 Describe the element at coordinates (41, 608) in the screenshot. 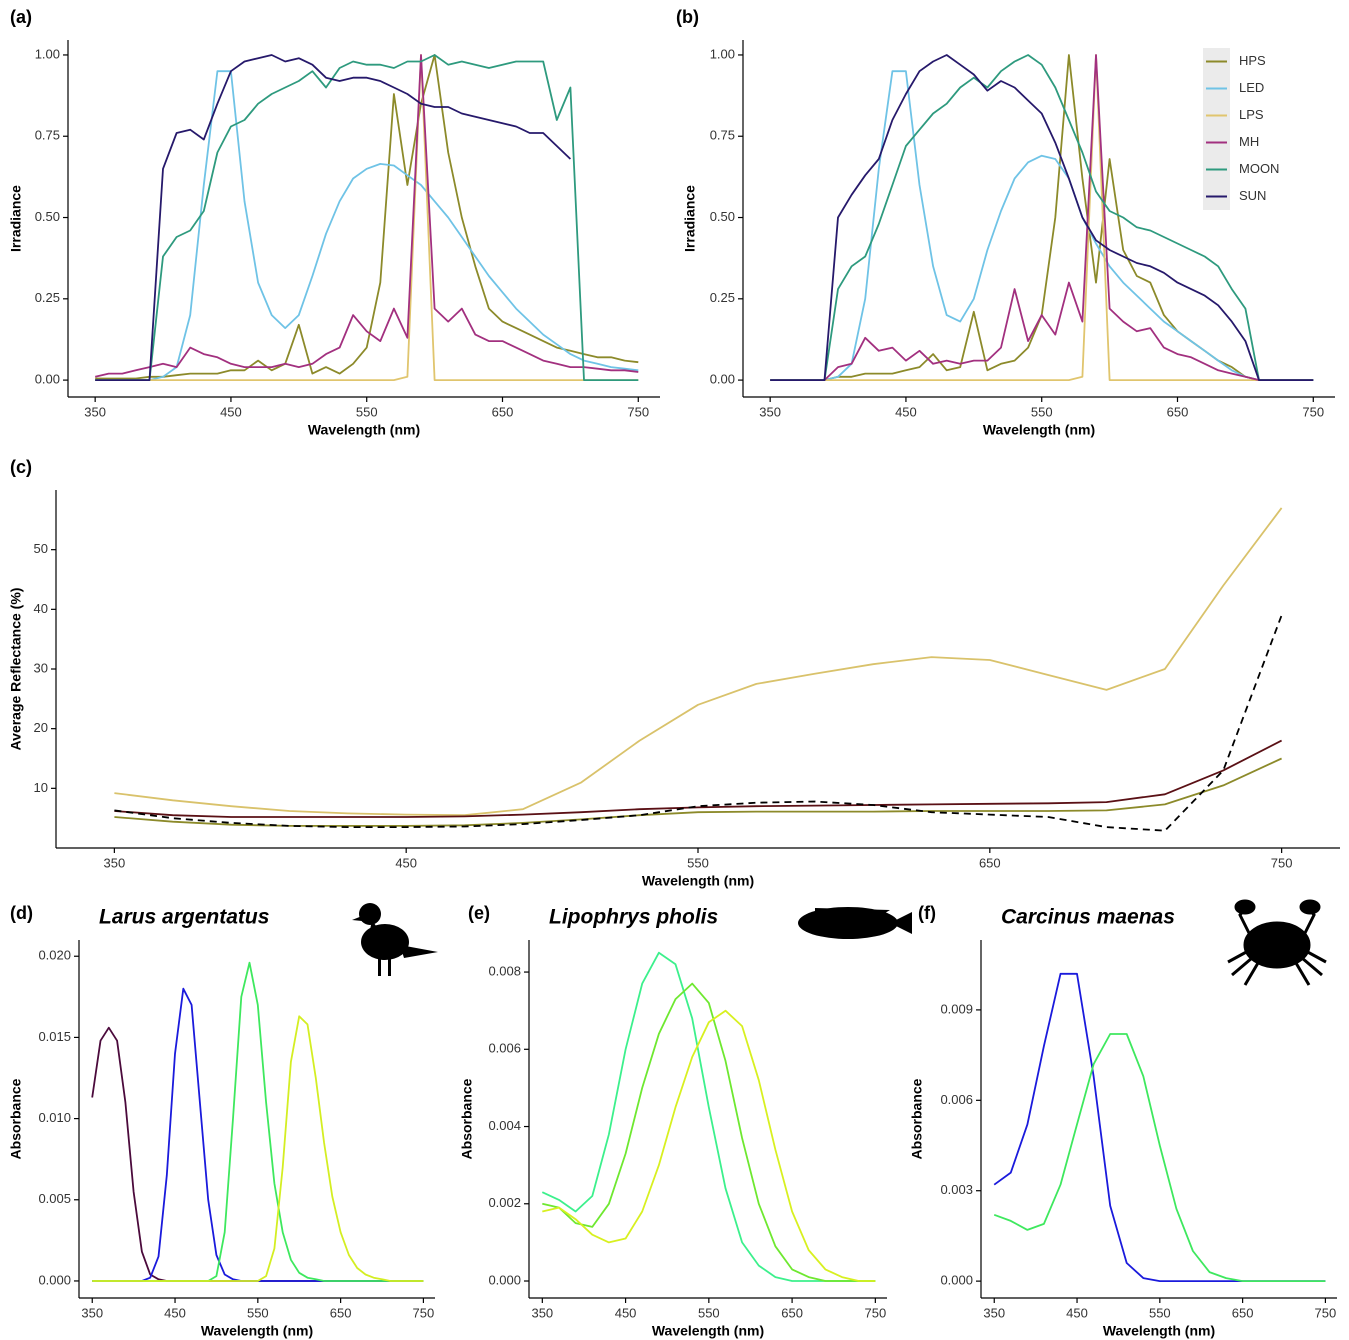

I see `y-tick-label: 40` at that location.